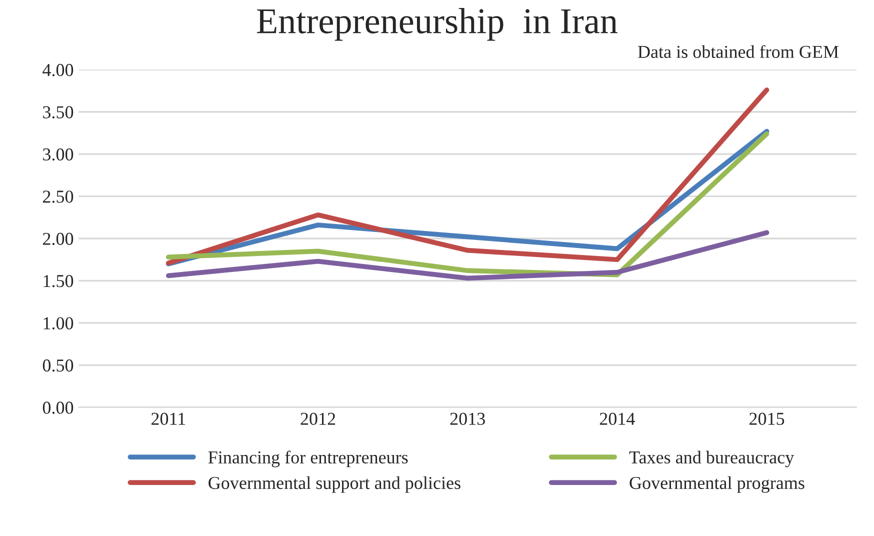  I want to click on y-tick-label: 1.00, so click(59, 323).